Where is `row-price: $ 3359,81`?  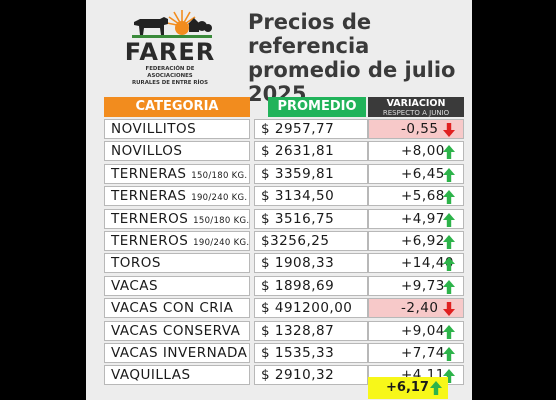
row-price: $ 3359,81 is located at coordinates (311, 173).